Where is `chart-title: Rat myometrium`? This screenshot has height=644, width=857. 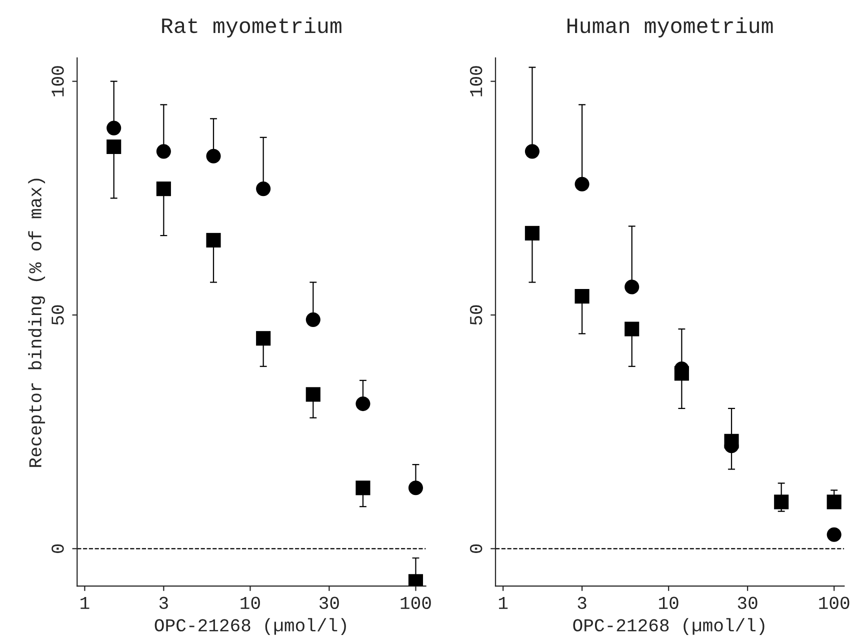
chart-title: Rat myometrium is located at coordinates (252, 27).